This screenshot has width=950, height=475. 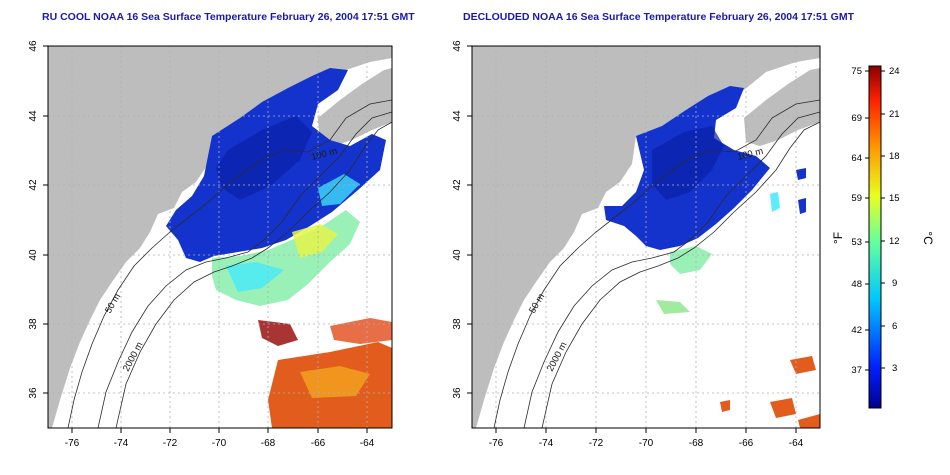 What do you see at coordinates (856, 242) in the screenshot?
I see `fahrenheit-tick-label: 53` at bounding box center [856, 242].